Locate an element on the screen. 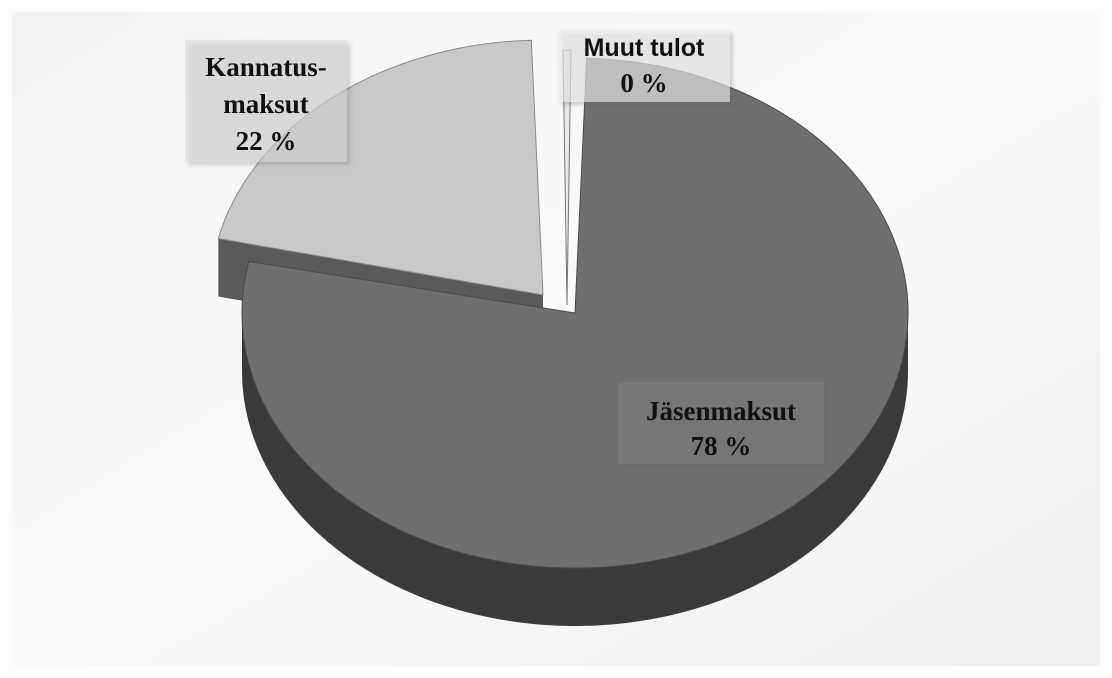 Image resolution: width=1112 pixels, height=678 pixels. value-label-kannatusmaksut: 22 % is located at coordinates (266, 141).